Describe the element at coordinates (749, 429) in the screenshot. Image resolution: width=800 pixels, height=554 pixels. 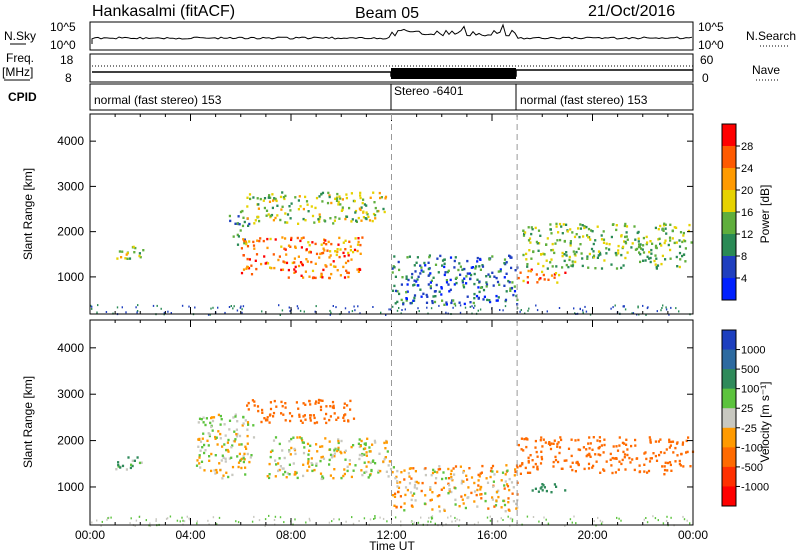
I see `colorbar-tick-label: -25` at that location.